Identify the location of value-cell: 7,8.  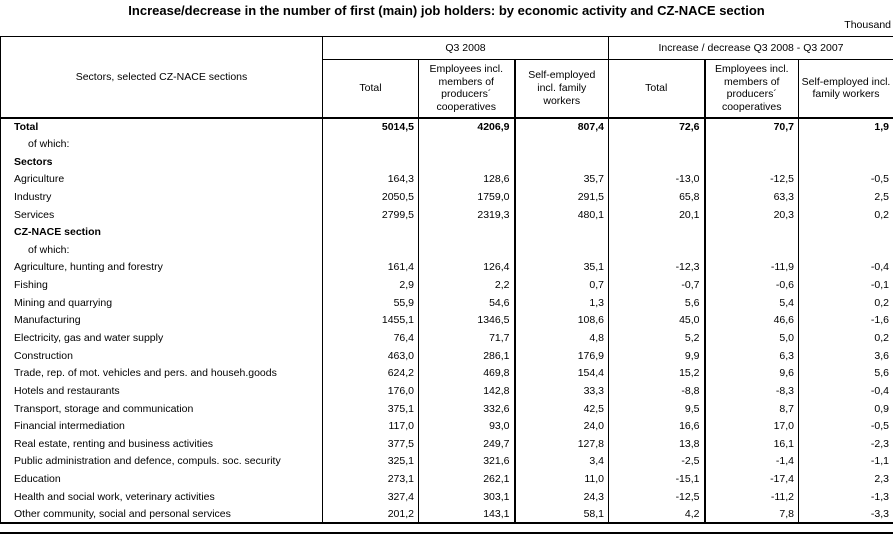
(751, 514).